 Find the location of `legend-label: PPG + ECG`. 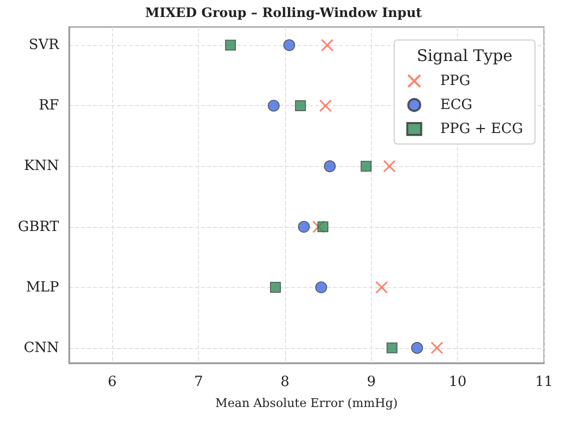

legend-label: PPG + ECG is located at coordinates (482, 129).